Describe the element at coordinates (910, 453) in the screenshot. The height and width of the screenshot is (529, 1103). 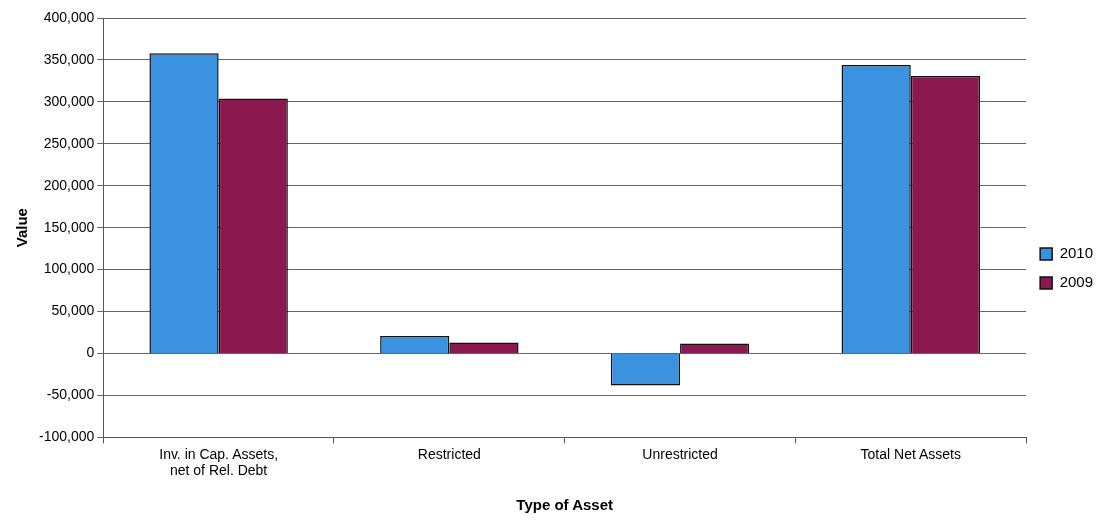
I see `x-tick-label: Total Net Assets` at that location.